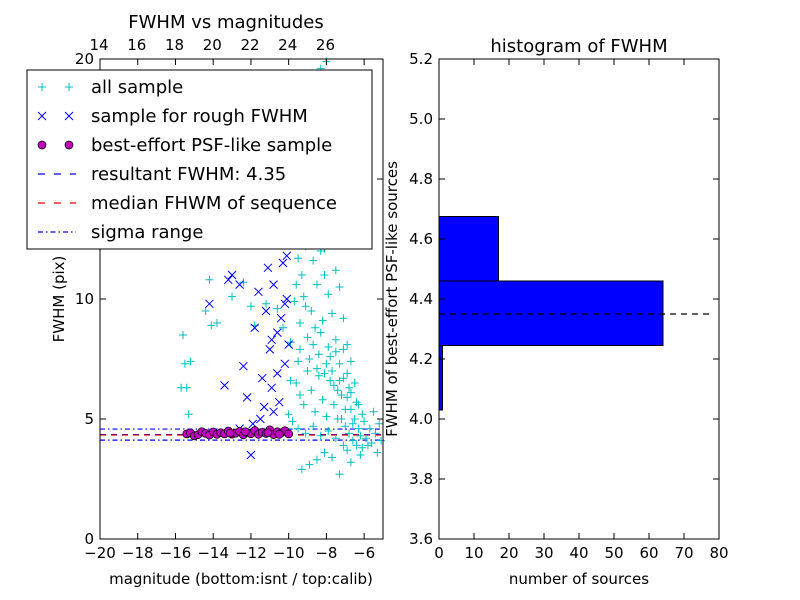  I want to click on y-tick-label: 3.6, so click(421, 539).